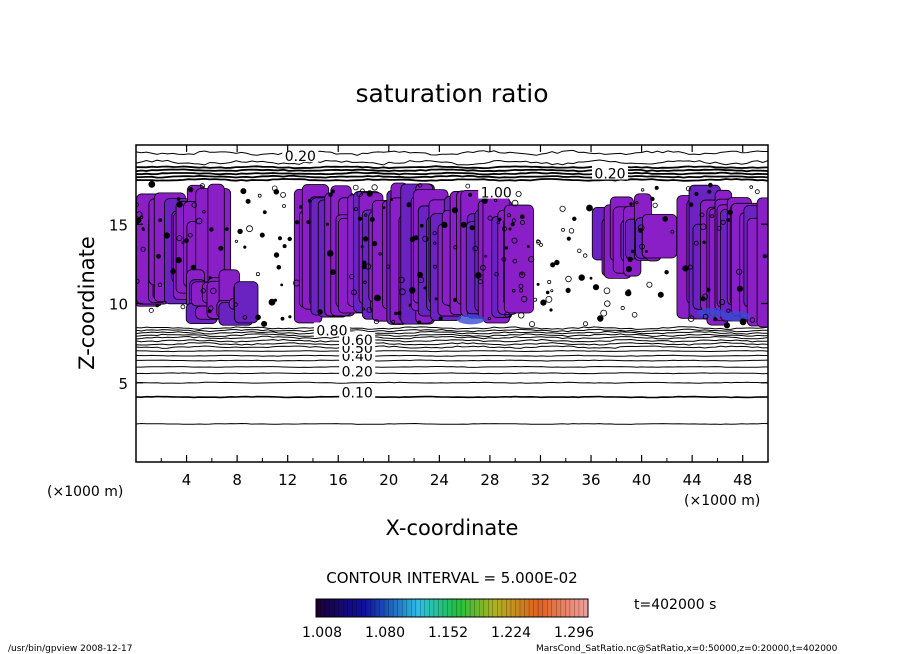  What do you see at coordinates (590, 480) in the screenshot?
I see `x-tick-label: 36` at bounding box center [590, 480].